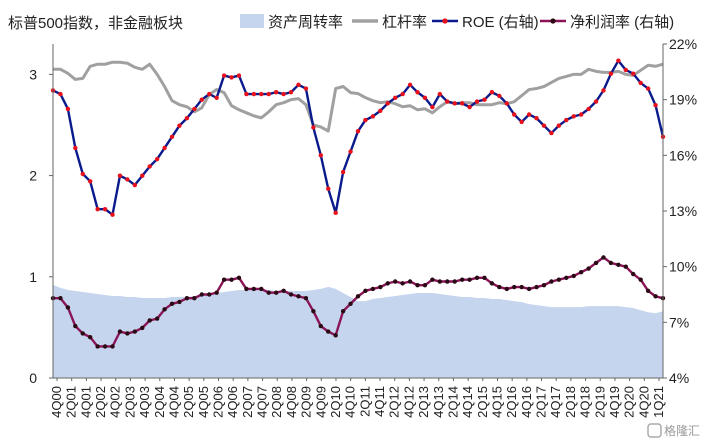 The width and height of the screenshot is (720, 447). Describe the element at coordinates (438, 402) in the screenshot. I see `x-axis-tick-label: 4Q13` at that location.